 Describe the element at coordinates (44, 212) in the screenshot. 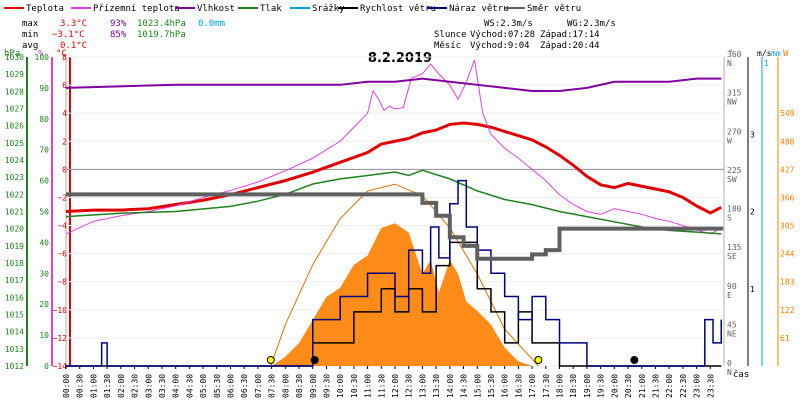

I see `humidity-tick-label: 50` at that location.